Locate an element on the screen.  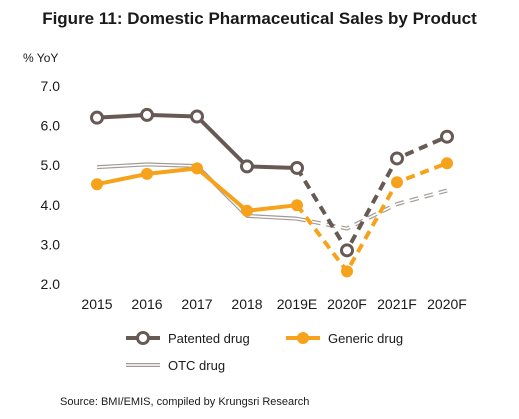
y-tick-label: 7.0 is located at coordinates (51, 86).